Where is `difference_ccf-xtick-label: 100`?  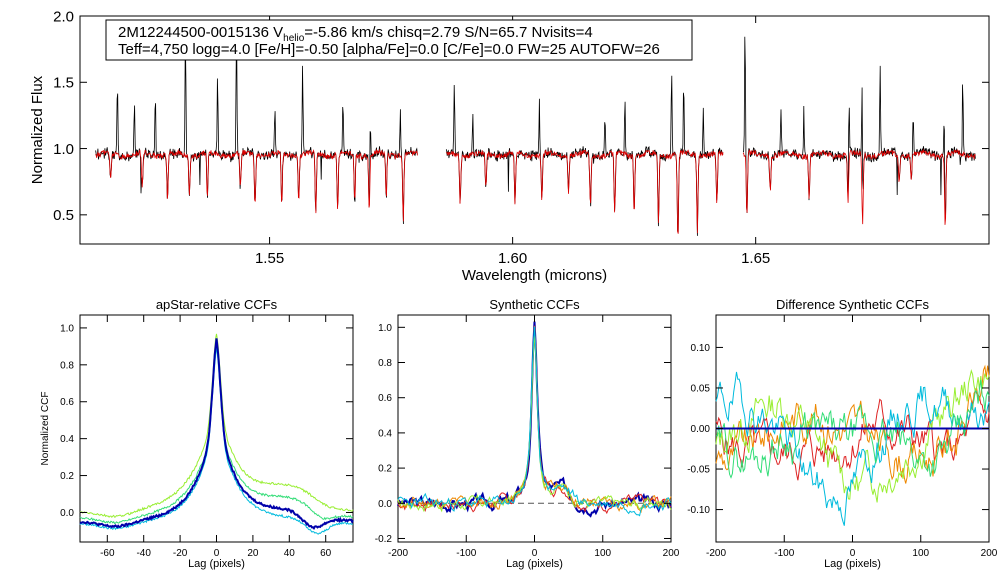
difference_ccf-xtick-label: 100 is located at coordinates (920, 553).